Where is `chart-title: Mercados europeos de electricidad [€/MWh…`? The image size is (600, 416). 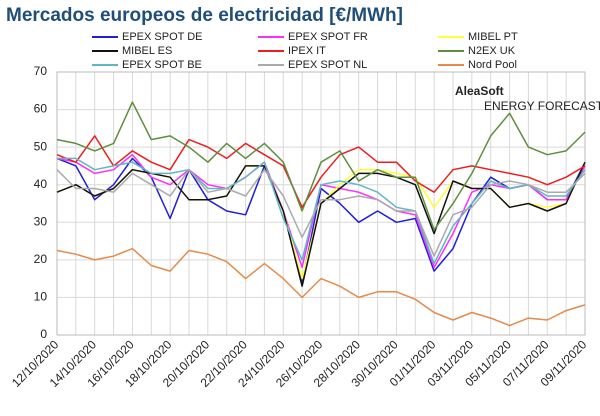
chart-title: Mercados europeos de electricidad [€/MWh… is located at coordinates (204, 15).